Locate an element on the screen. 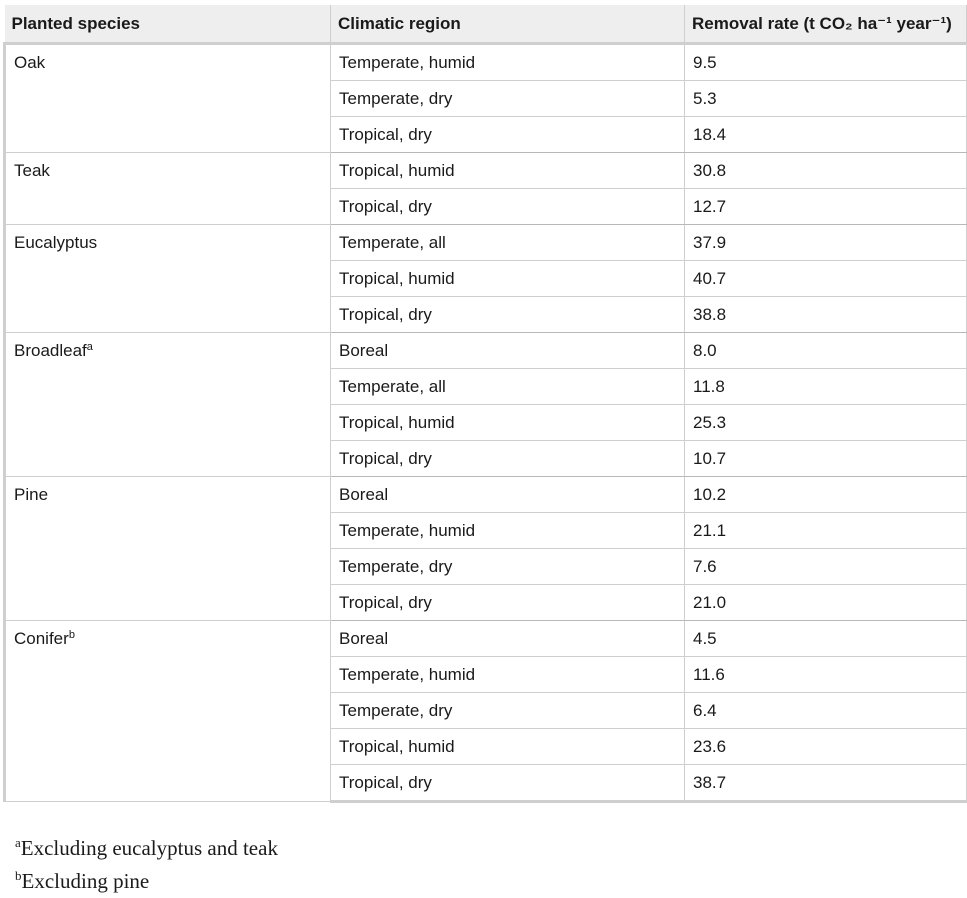 The width and height of the screenshot is (967, 898). rate-cell: 11.8 is located at coordinates (825, 386).